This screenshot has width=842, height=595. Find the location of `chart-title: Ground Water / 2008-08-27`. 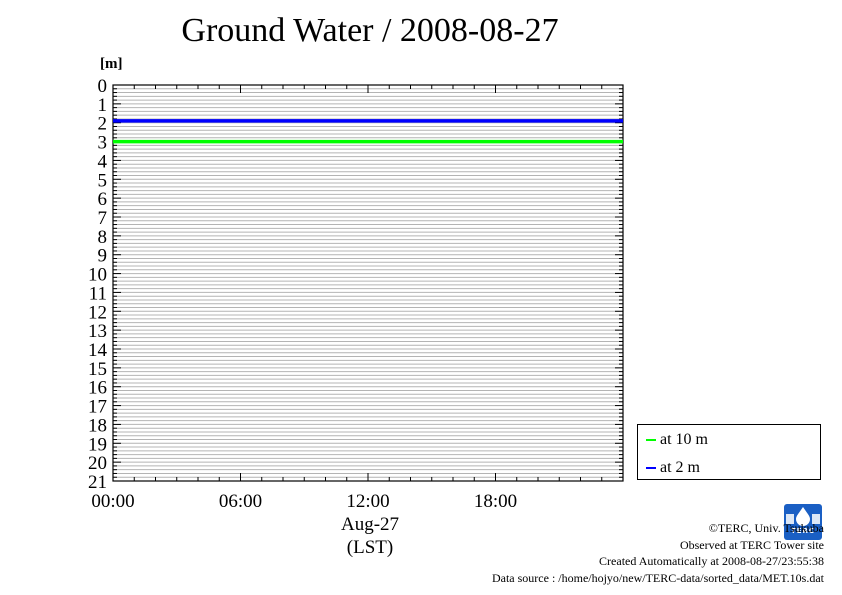

chart-title: Ground Water / 2008-08-27 is located at coordinates (370, 30).